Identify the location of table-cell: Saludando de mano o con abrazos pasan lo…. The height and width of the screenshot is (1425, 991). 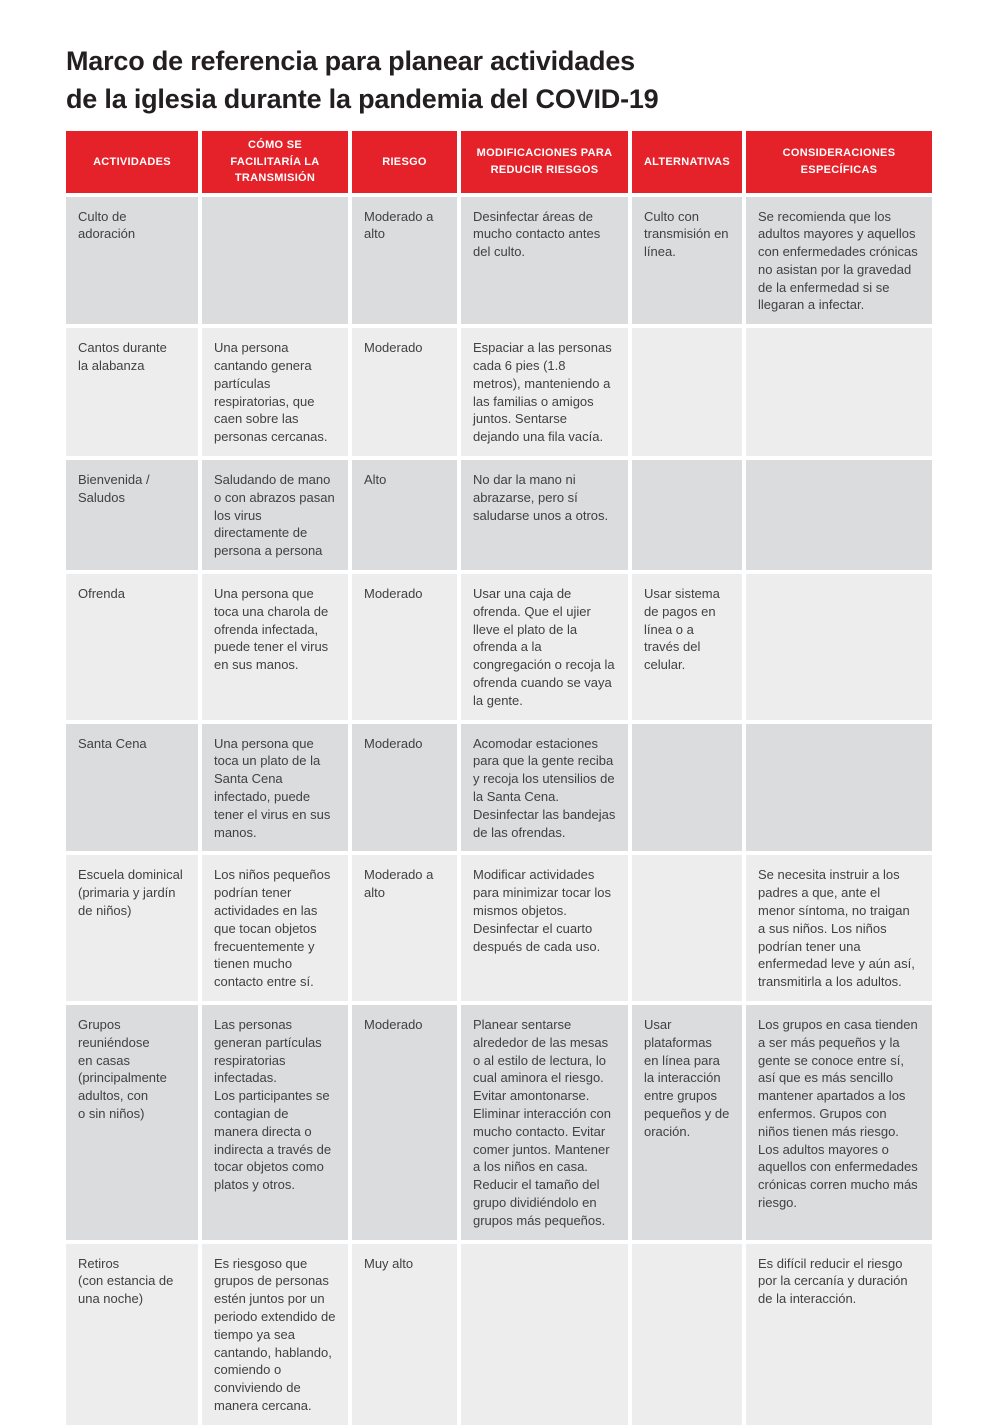
(275, 515).